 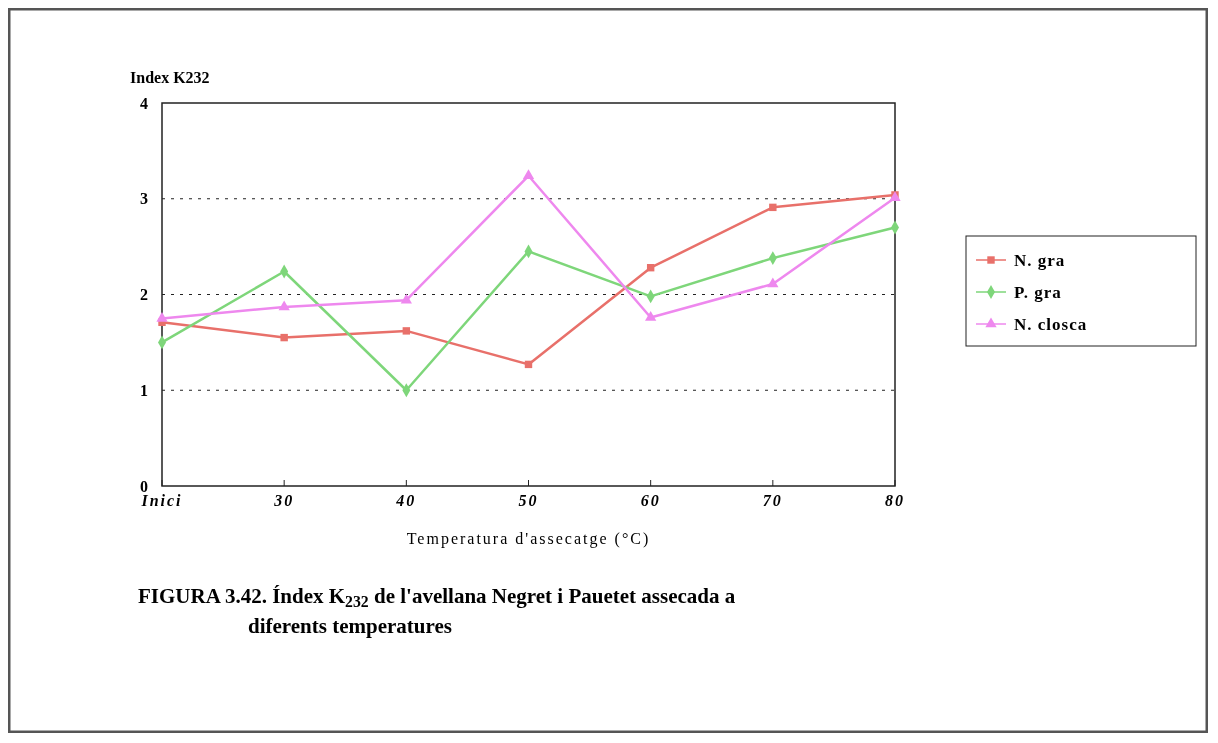 What do you see at coordinates (170, 77) in the screenshot?
I see `y-axis-title: Index K232` at bounding box center [170, 77].